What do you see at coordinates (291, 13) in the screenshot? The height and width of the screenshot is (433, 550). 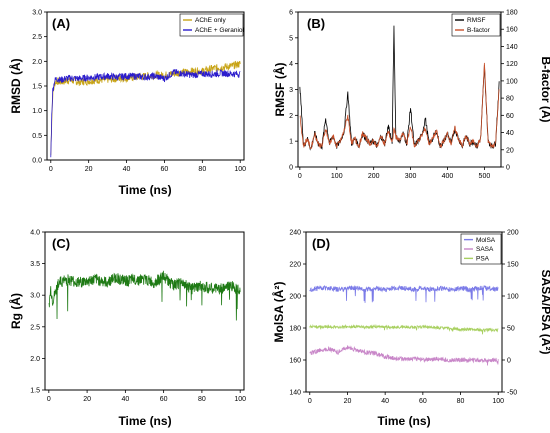 I see `y-tick-label: 6` at bounding box center [291, 13].